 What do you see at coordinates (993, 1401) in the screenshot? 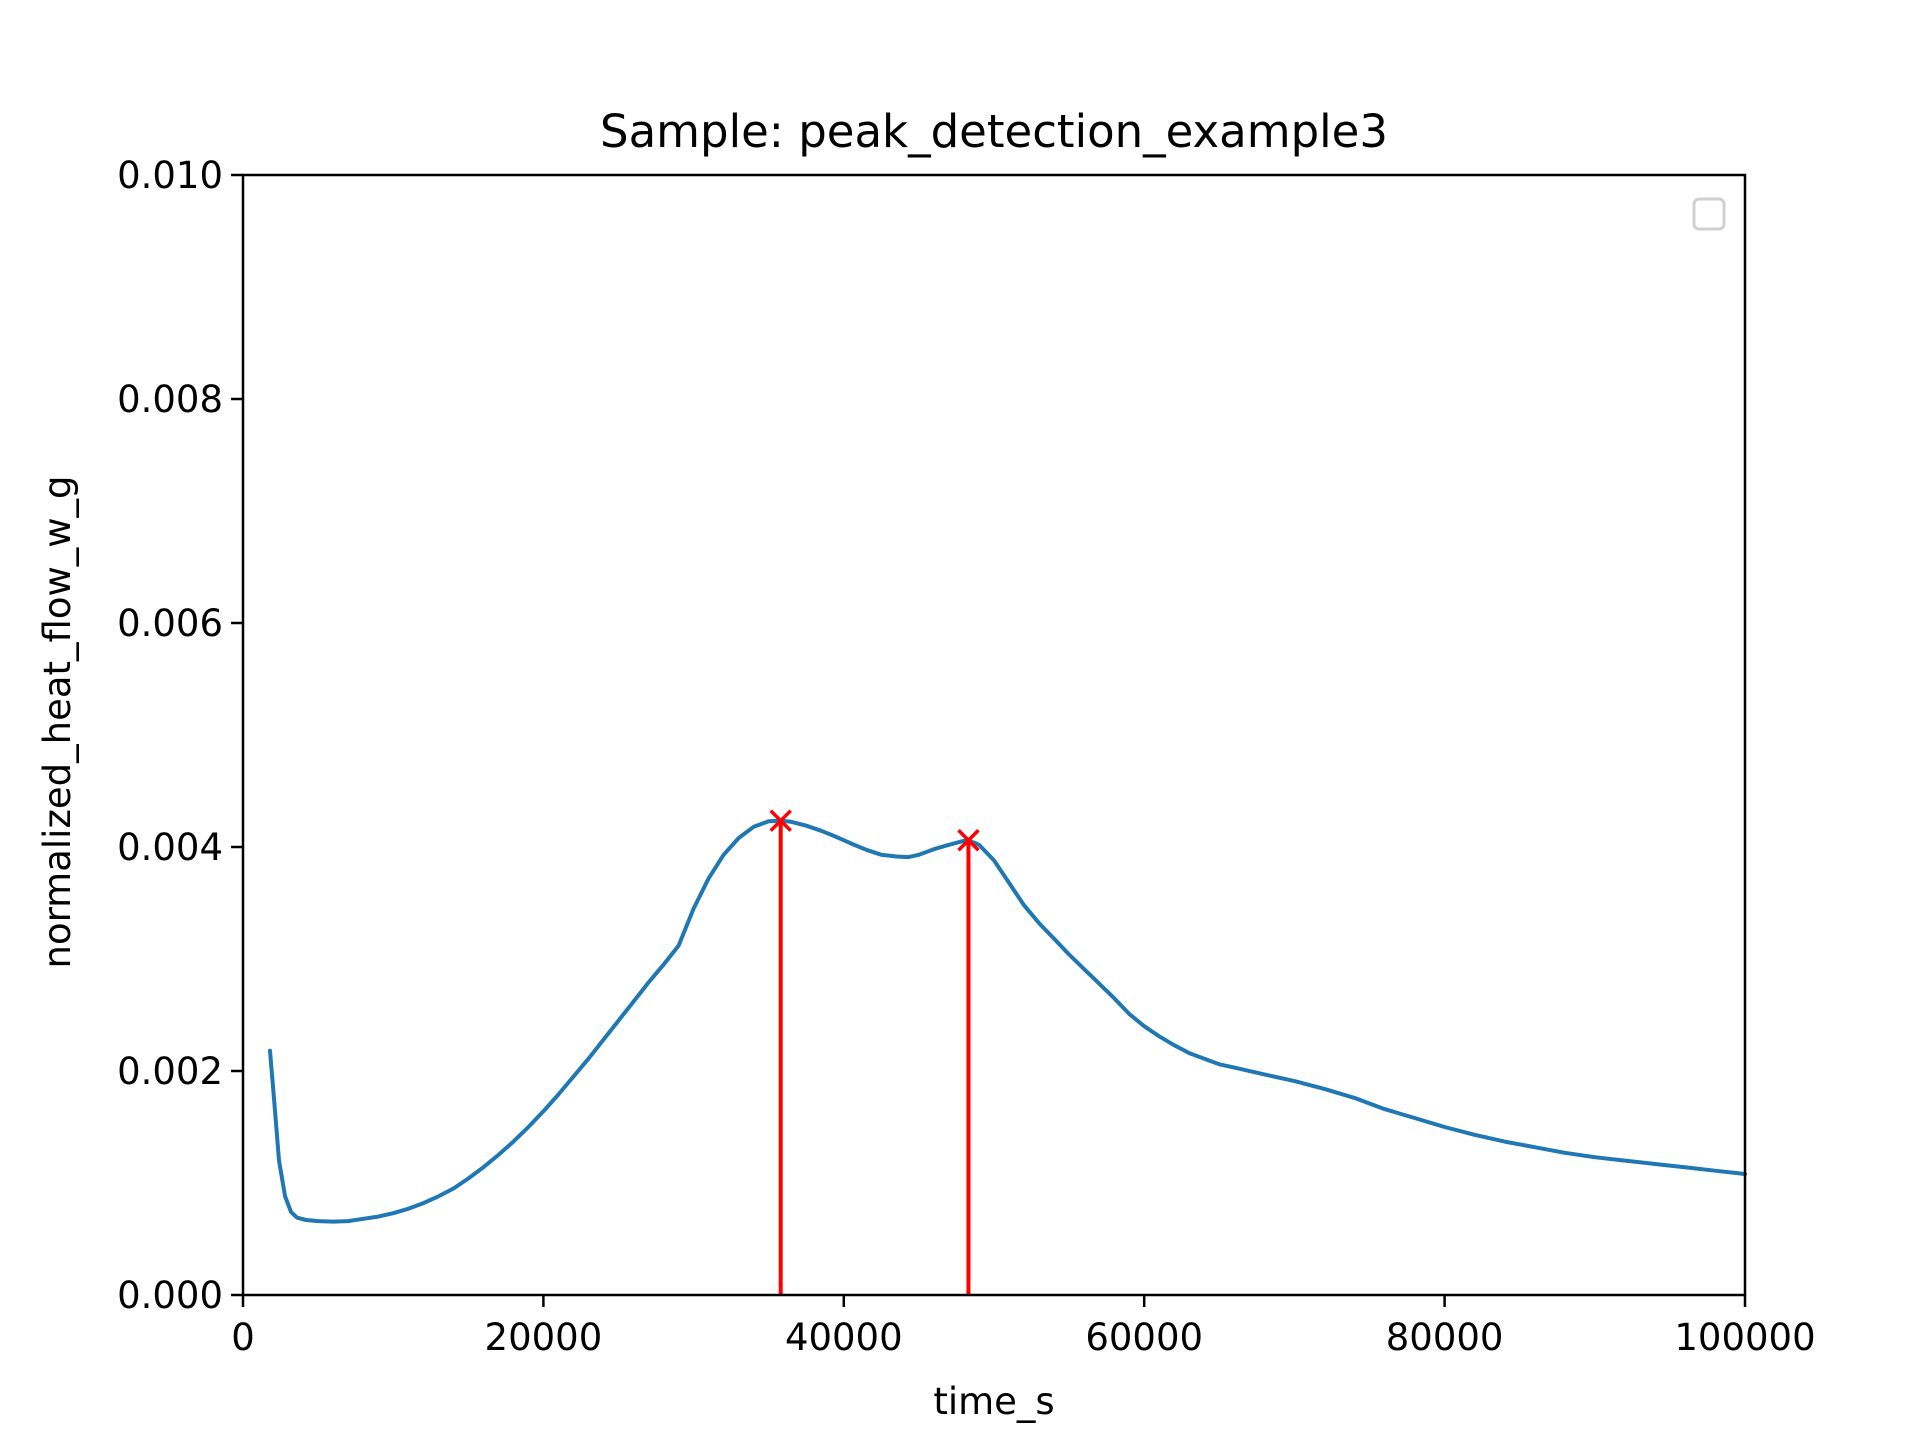
I see `x-axis-label: time_s` at bounding box center [993, 1401].